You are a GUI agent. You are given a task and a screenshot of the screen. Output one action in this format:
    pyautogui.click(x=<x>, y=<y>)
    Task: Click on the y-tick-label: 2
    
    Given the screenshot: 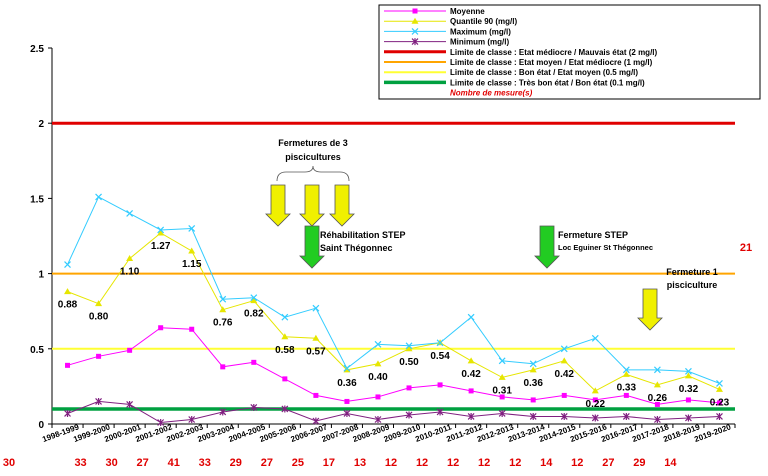 What is the action you would take?
    pyautogui.click(x=41, y=124)
    